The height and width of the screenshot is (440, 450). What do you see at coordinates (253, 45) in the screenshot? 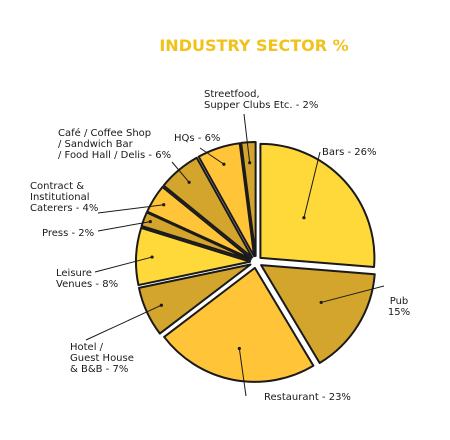
I see `chart-title: INDUSTRY SECTOR %` at bounding box center [253, 45].